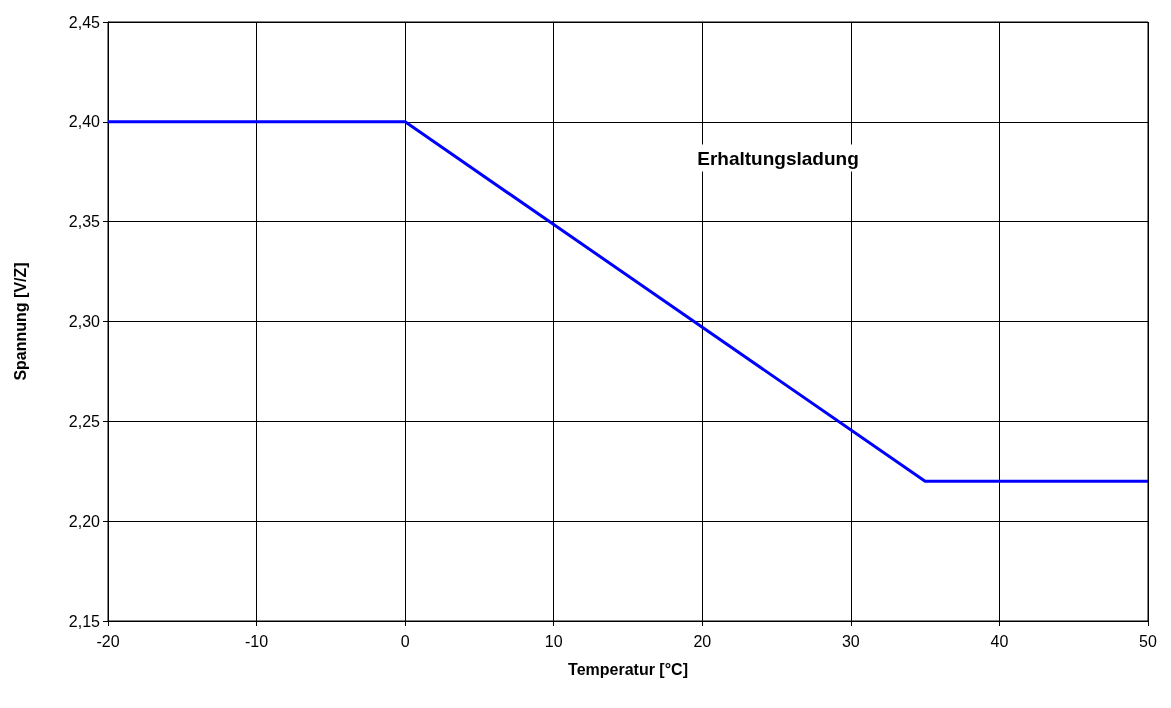 This screenshot has height=708, width=1171. Describe the element at coordinates (84, 321) in the screenshot. I see `y-tick-label: 2,30` at that location.